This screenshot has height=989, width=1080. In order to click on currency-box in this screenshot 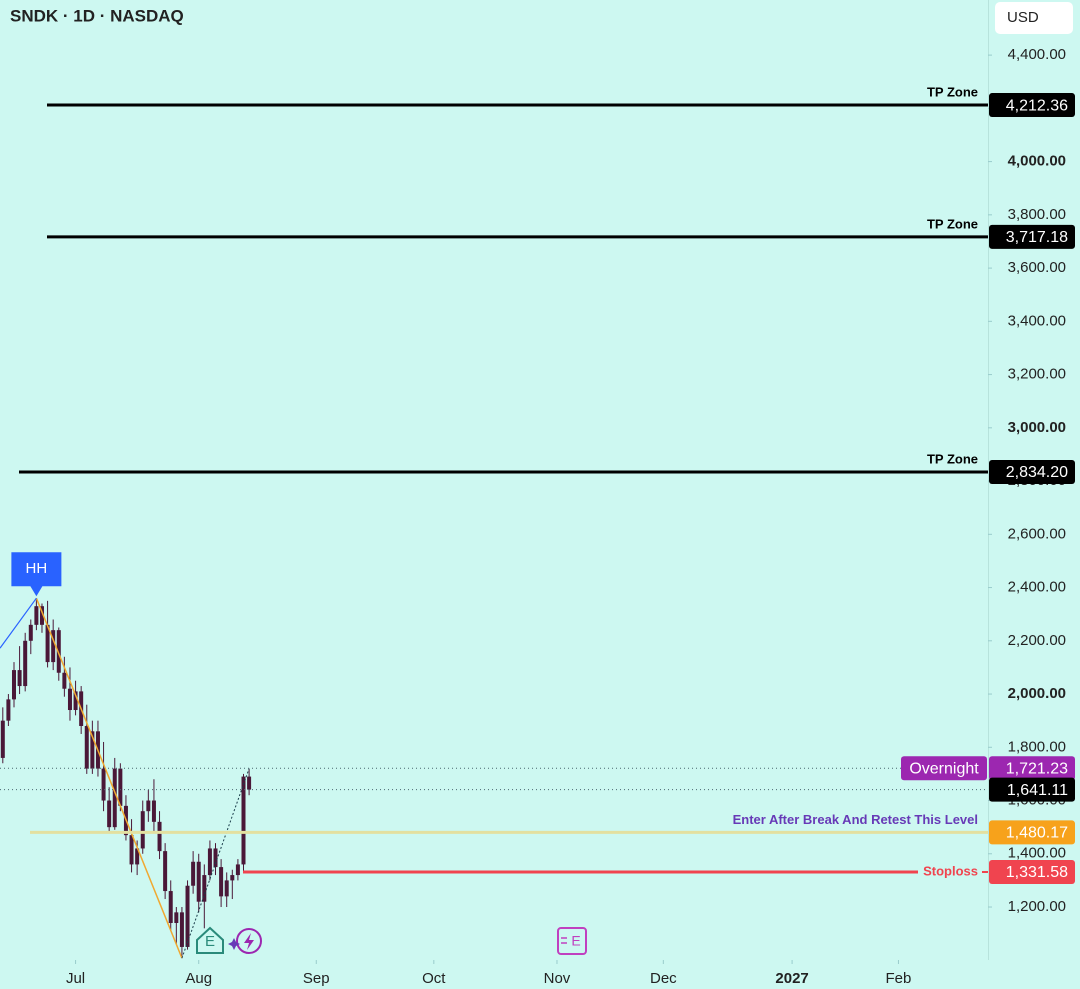, I will do `click(1034, 18)`.